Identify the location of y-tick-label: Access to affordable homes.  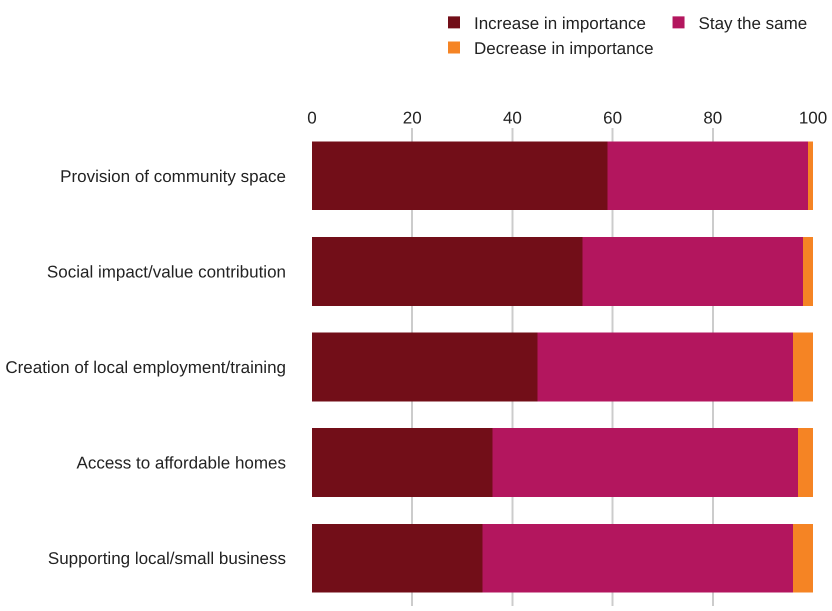
(181, 463).